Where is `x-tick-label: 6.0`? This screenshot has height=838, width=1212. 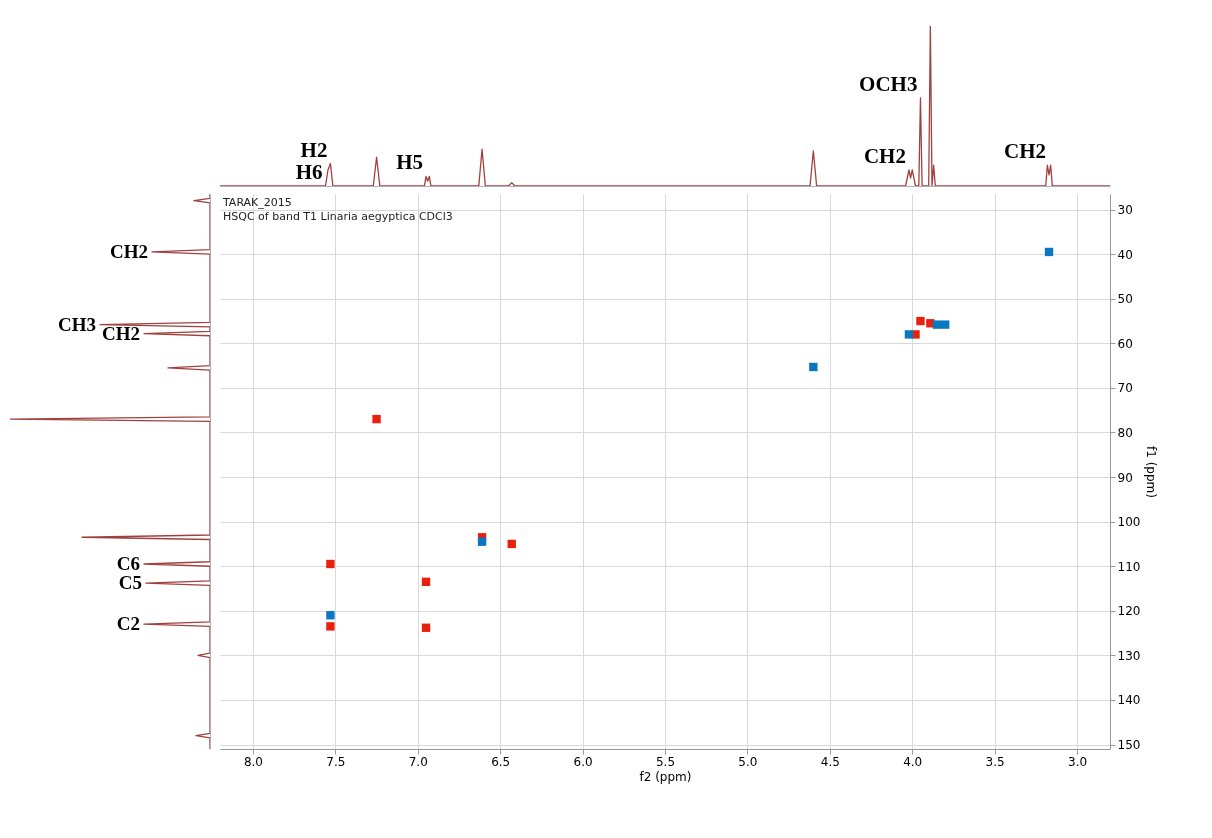 x-tick-label: 6.0 is located at coordinates (583, 761).